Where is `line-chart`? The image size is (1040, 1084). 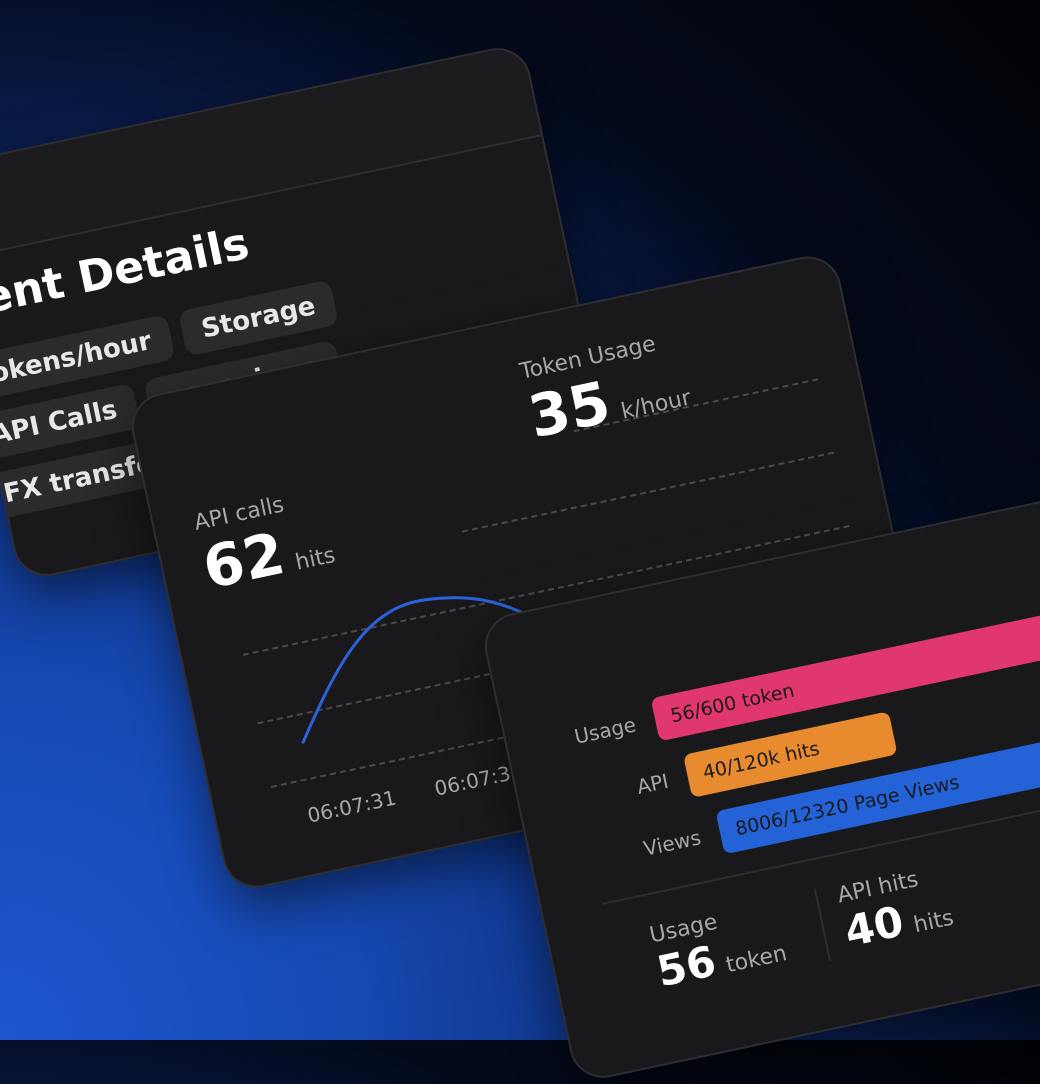
line-chart is located at coordinates (422, 670).